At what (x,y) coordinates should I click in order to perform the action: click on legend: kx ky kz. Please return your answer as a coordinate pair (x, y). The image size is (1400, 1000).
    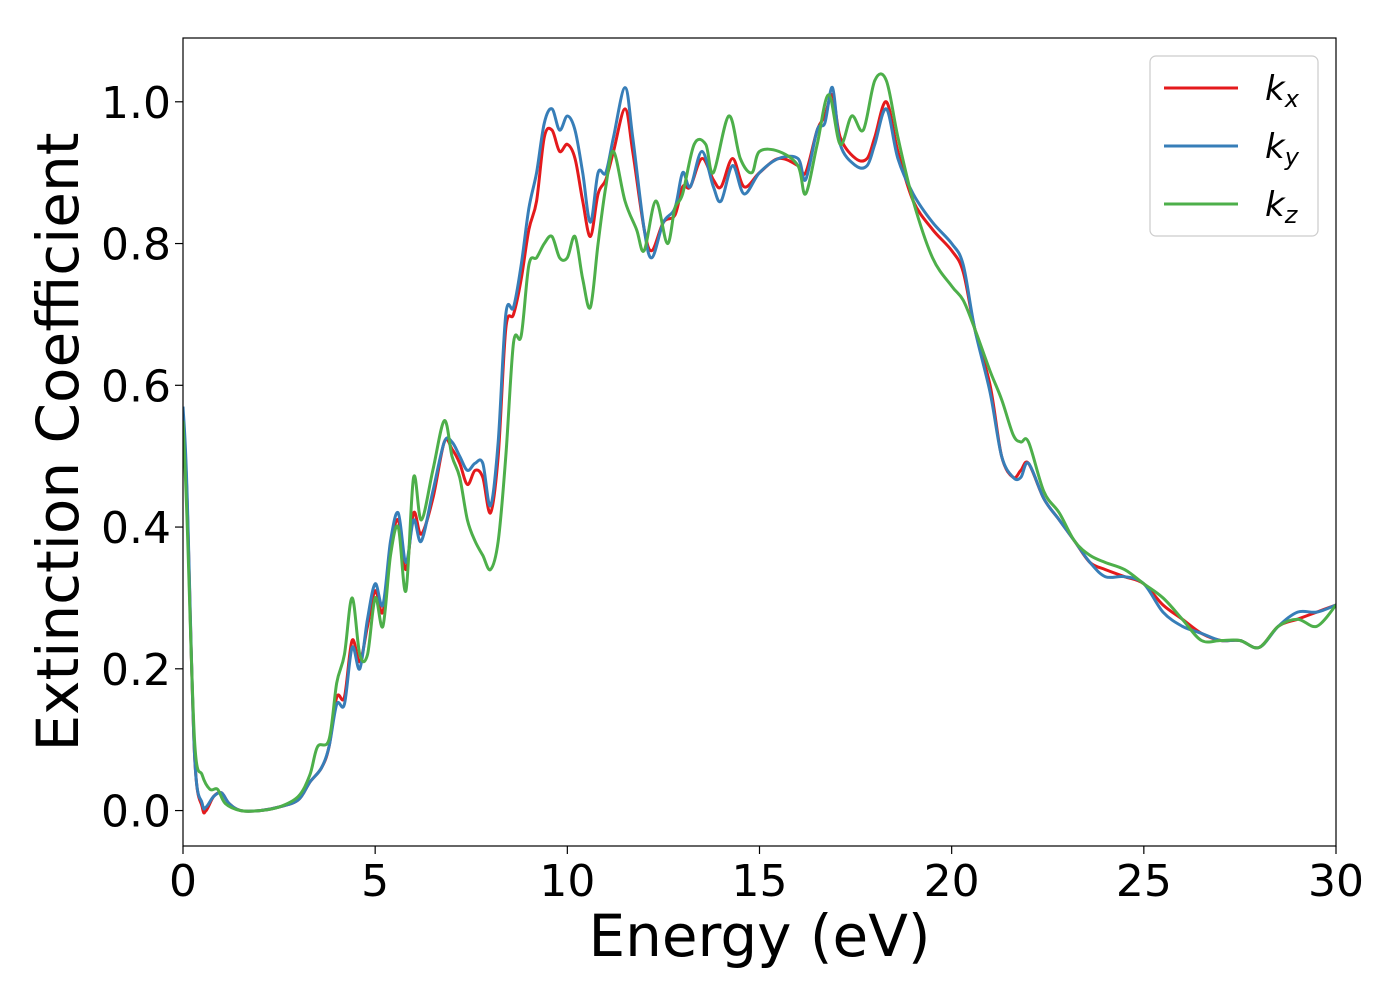
    Looking at the image, I should click on (1234, 146).